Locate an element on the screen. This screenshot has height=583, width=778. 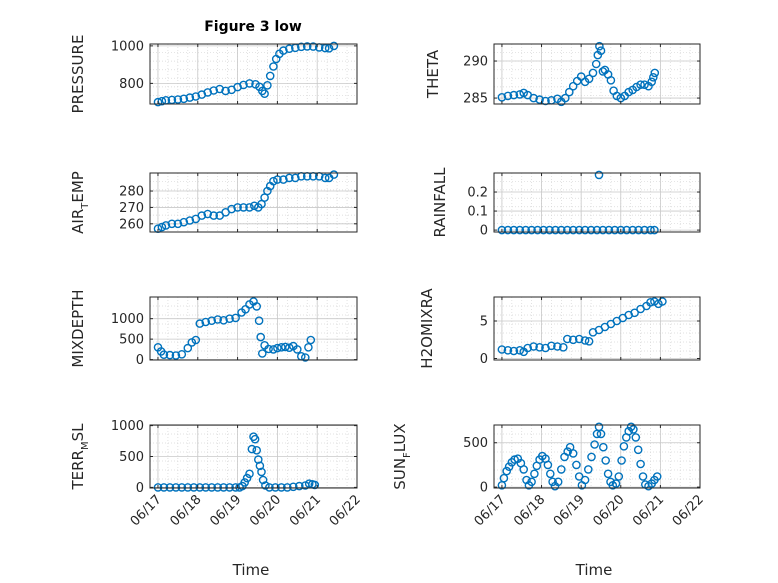
subplot-mixdepth: 0 500 1000 MIXDEPTH is located at coordinates (213, 328).